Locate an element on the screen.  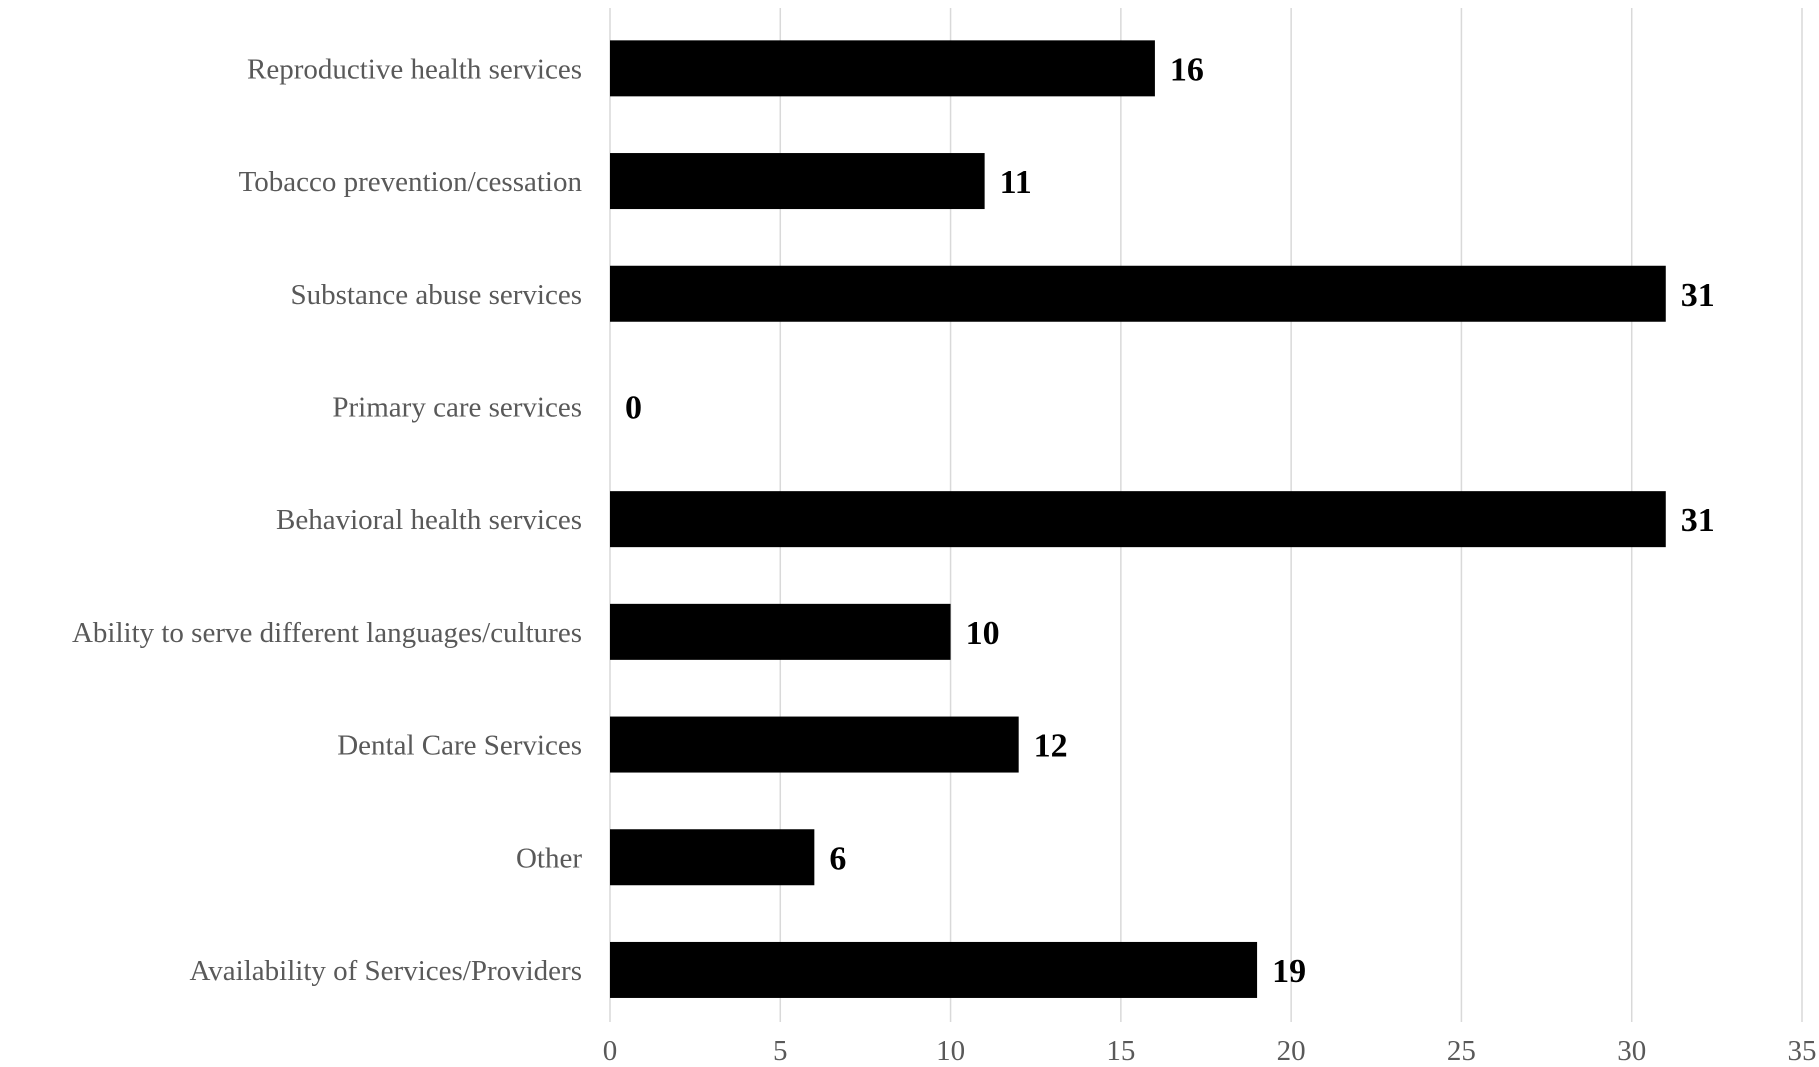
data-label: 19 is located at coordinates (1289, 971).